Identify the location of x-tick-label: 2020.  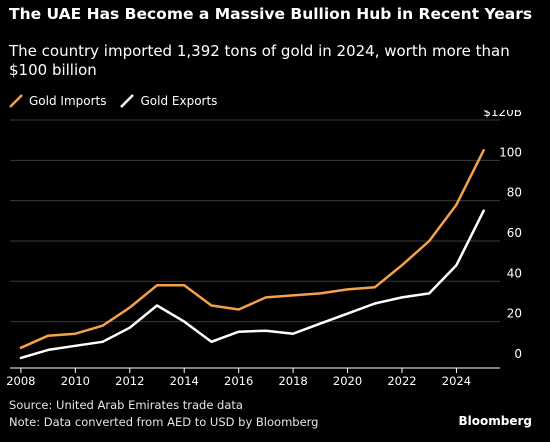
(347, 381).